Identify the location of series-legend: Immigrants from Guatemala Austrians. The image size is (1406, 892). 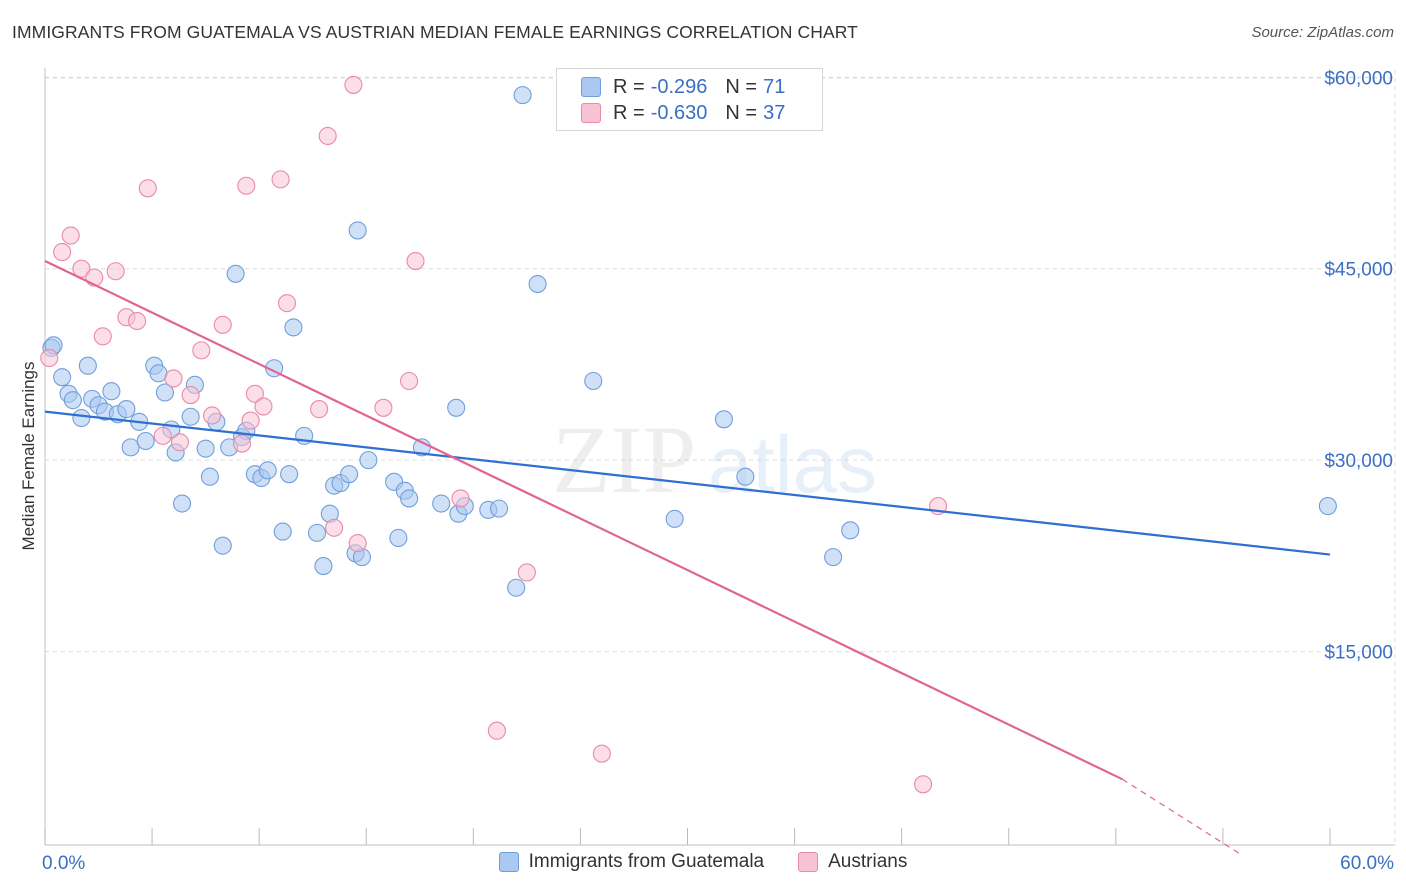
(703, 862).